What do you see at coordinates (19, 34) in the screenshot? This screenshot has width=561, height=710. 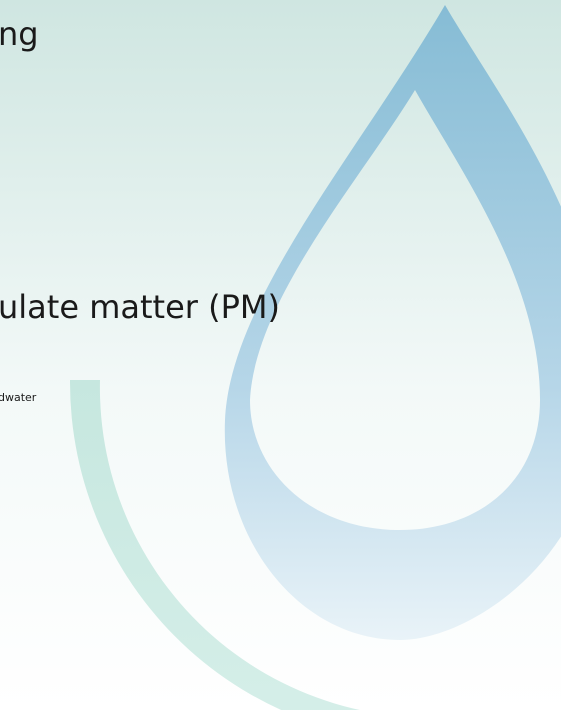 I see `heading: ng` at bounding box center [19, 34].